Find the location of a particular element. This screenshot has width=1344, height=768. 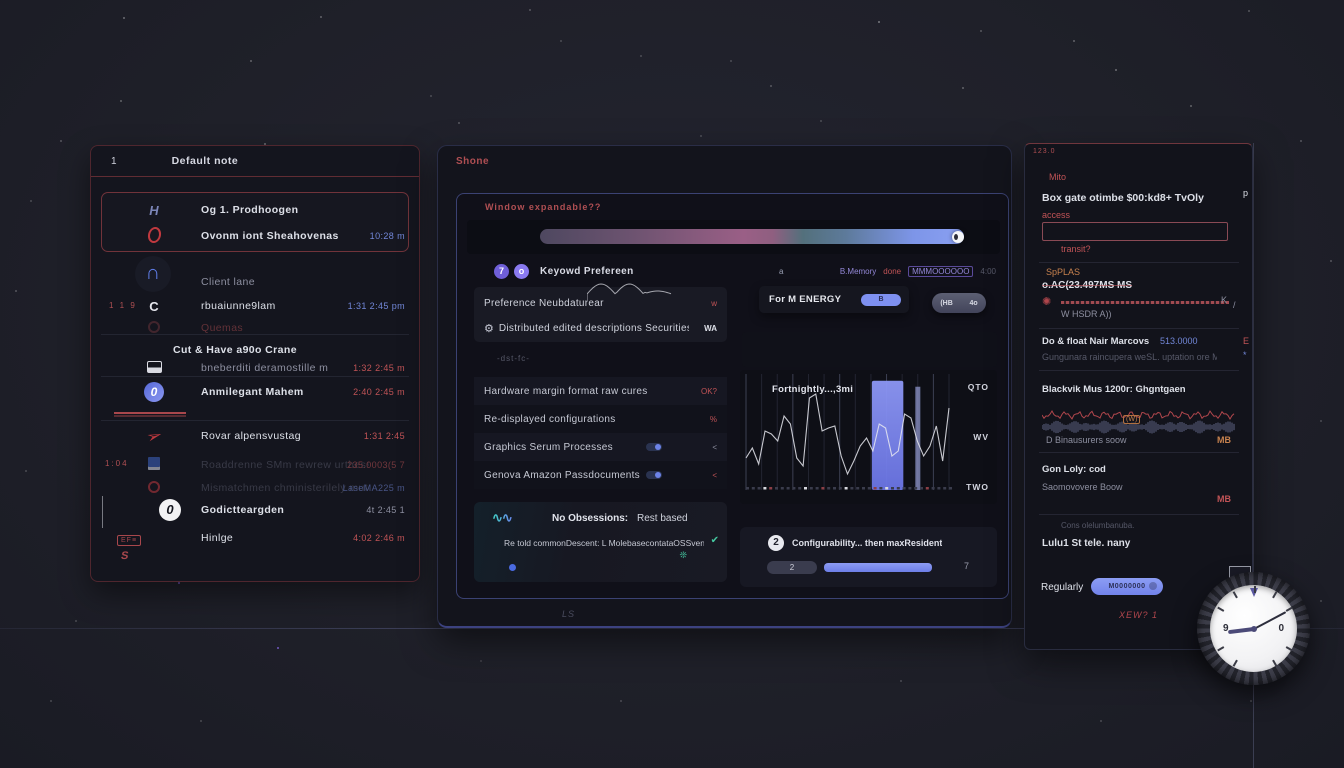

star-glyph: * is located at coordinates (1245, 355).